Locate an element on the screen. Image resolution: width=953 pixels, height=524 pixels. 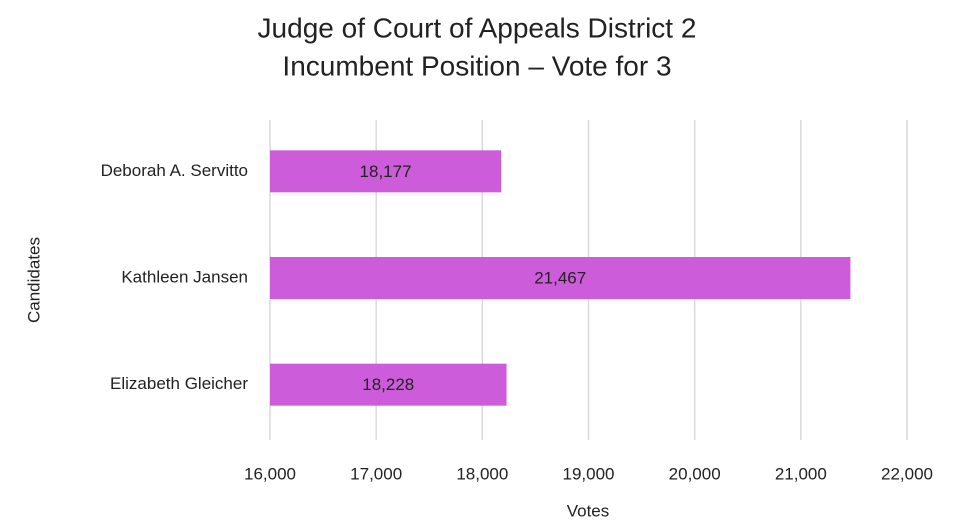
x-tick-label: 20,000 is located at coordinates (695, 473).